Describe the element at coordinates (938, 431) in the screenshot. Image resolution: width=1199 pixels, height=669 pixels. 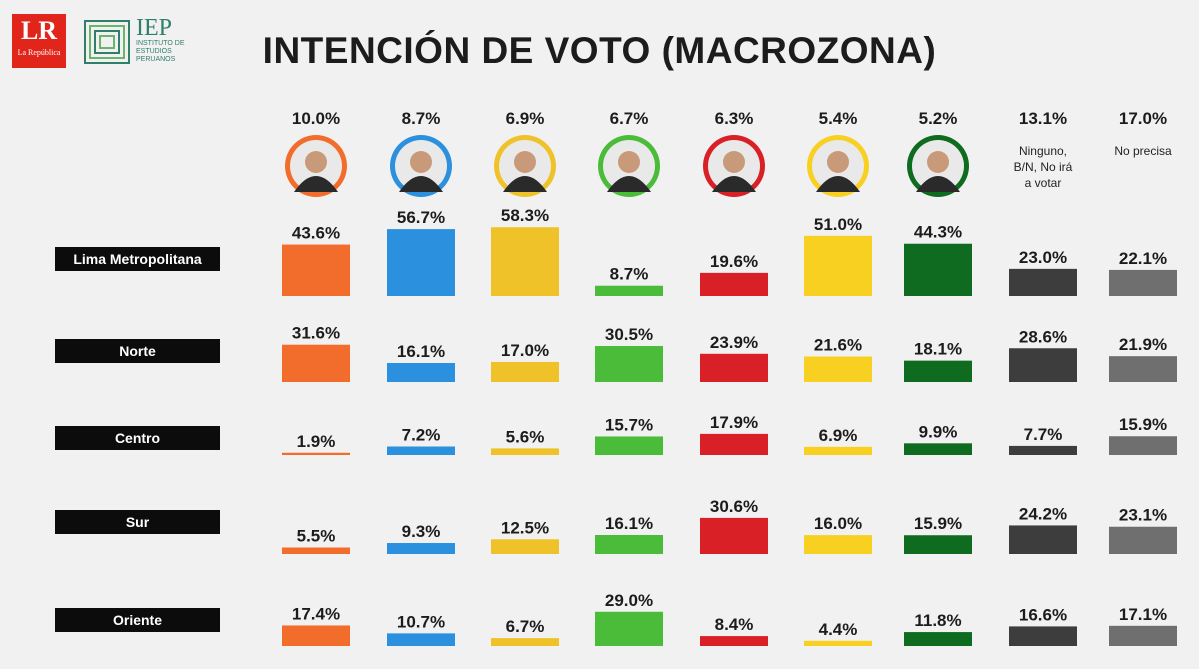
I see `bar-value-label: 9.9%` at that location.